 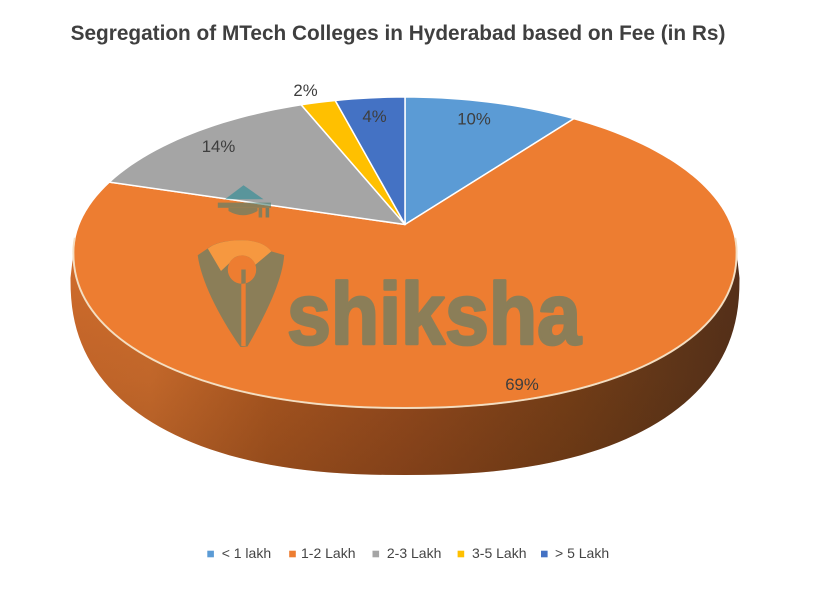 I want to click on svg-text: 2-3 Lakh, so click(x=414, y=553).